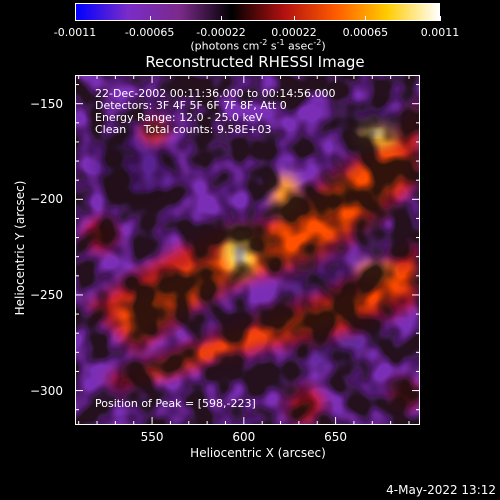 The height and width of the screenshot is (500, 500). What do you see at coordinates (191, 105) in the screenshot?
I see `annotation-detectors: Detectors: 3F 4F 5F 6F 7F 8F, Att 0` at bounding box center [191, 105].